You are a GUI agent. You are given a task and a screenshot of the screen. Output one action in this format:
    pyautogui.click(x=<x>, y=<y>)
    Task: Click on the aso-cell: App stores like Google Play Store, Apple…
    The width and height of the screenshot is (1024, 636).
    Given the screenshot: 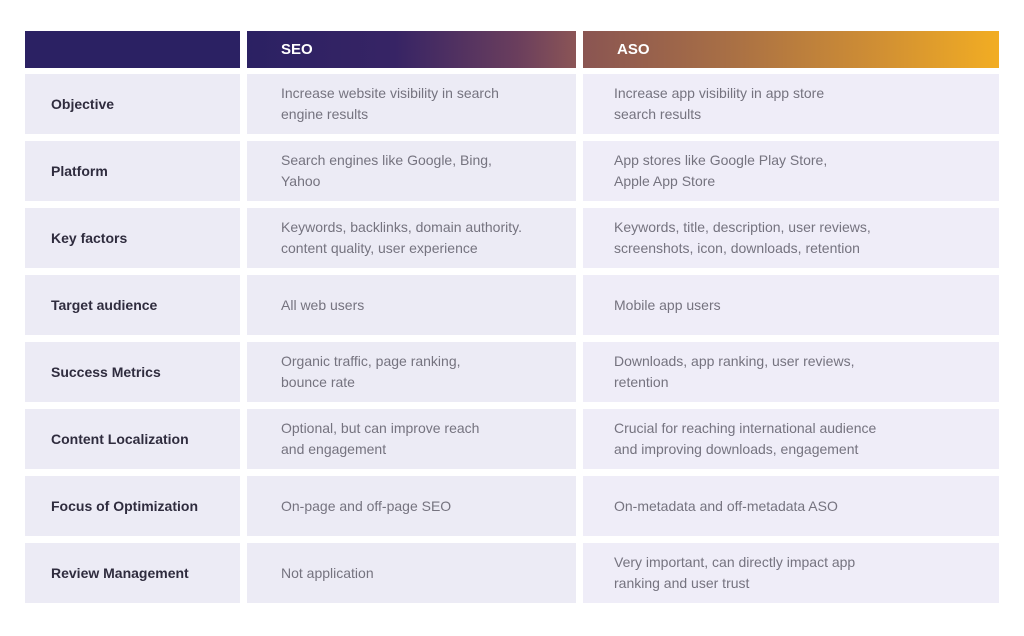 What is the action you would take?
    pyautogui.click(x=791, y=171)
    